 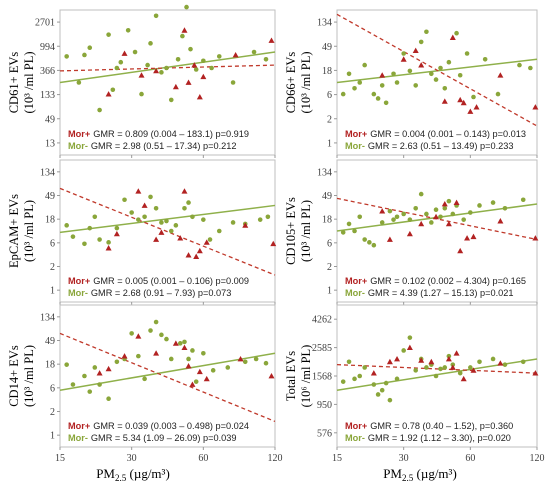 I want to click on y-tick-label: 2, so click(x=329, y=267).